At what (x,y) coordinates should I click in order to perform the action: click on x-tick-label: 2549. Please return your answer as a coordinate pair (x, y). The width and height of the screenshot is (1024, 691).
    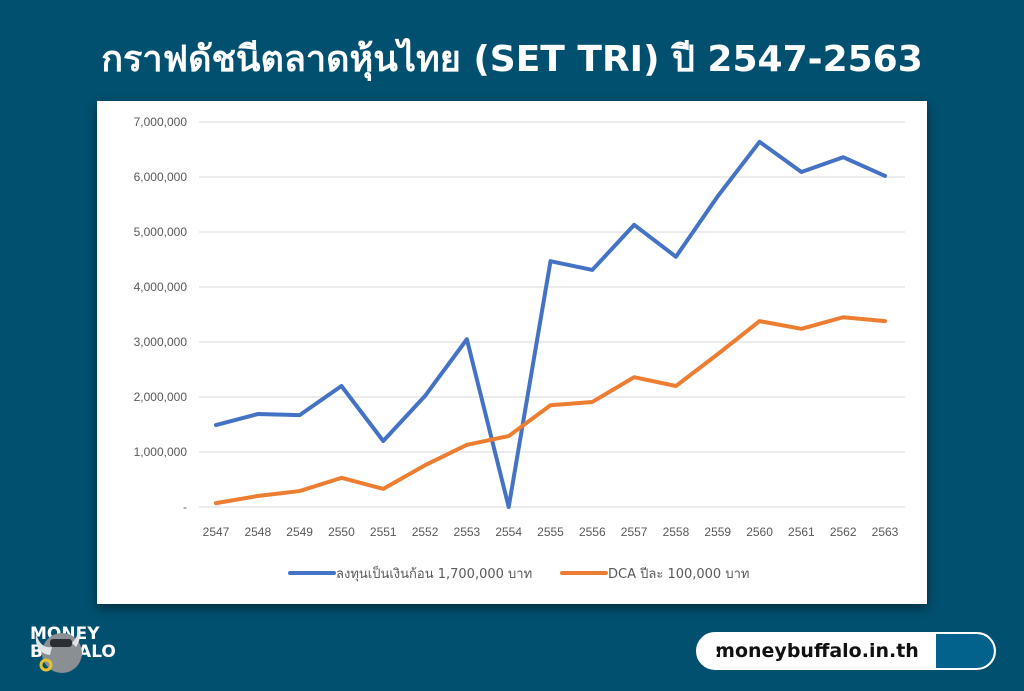
    Looking at the image, I should click on (299, 532).